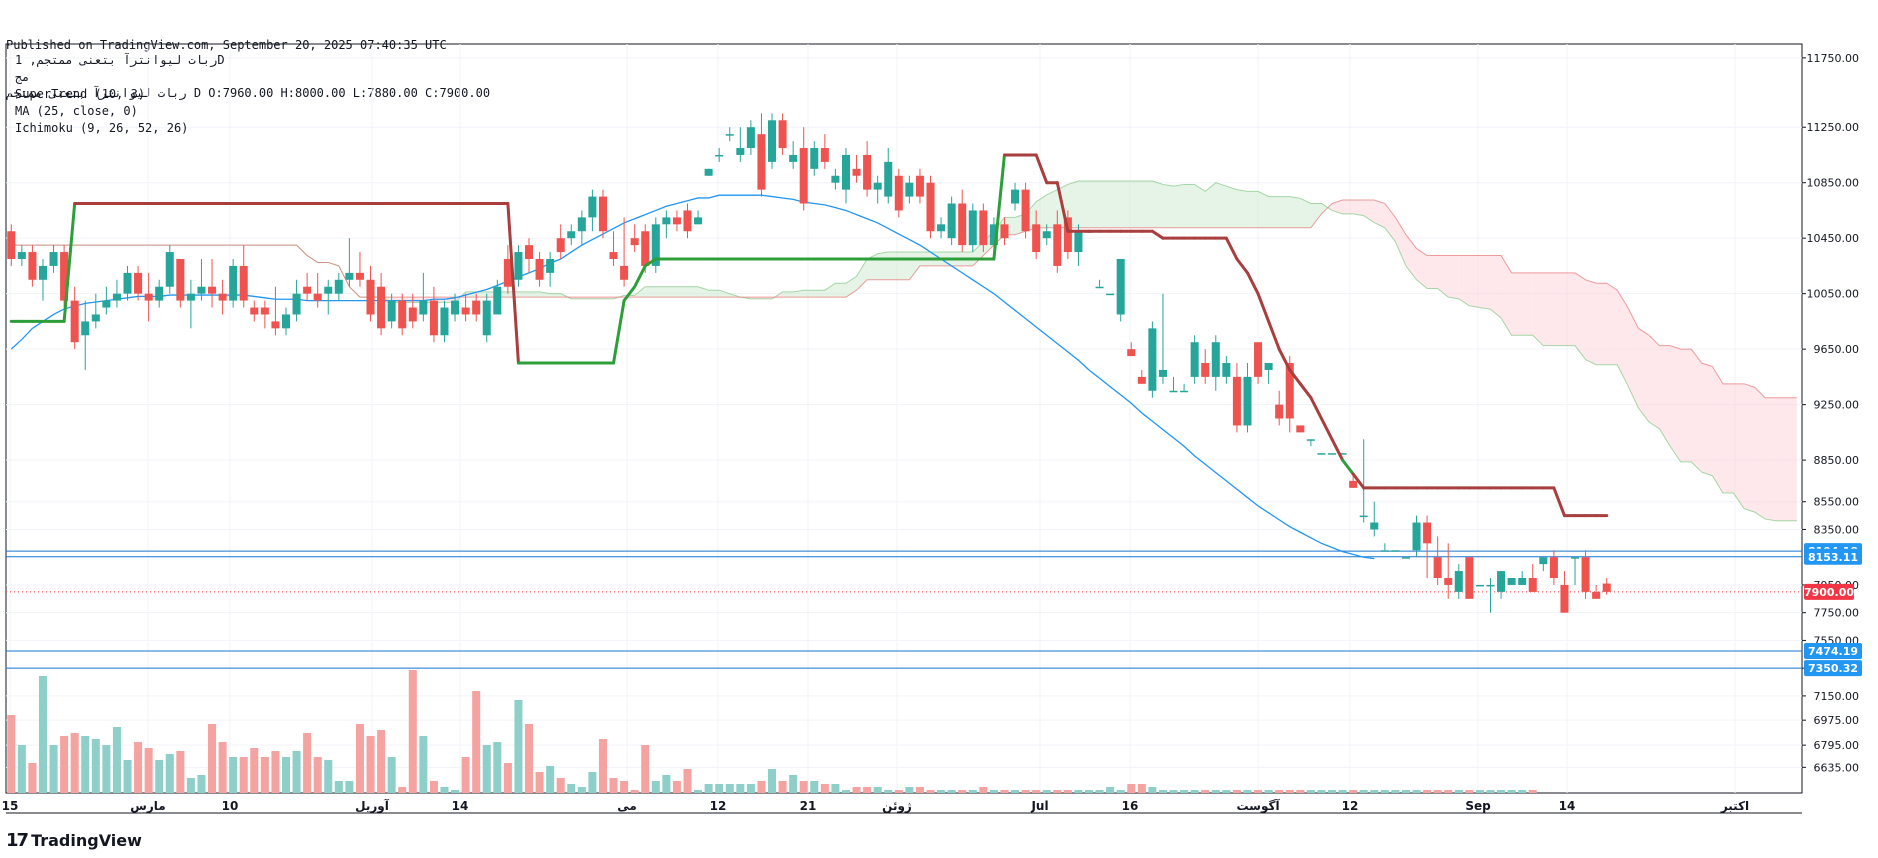 The image size is (1878, 858). What do you see at coordinates (1833, 183) in the screenshot?
I see `y-tick-label: 10850.00` at bounding box center [1833, 183].